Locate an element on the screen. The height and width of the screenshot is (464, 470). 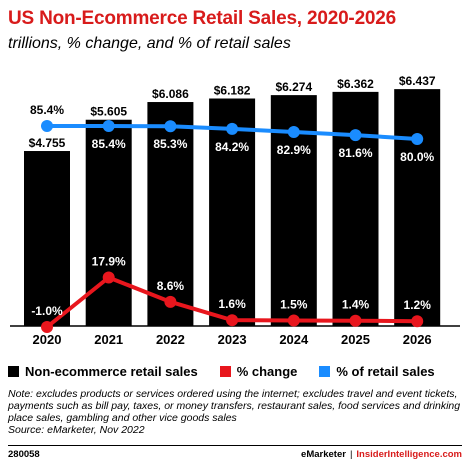
change-label-2024: 1.5% is located at coordinates (294, 304).